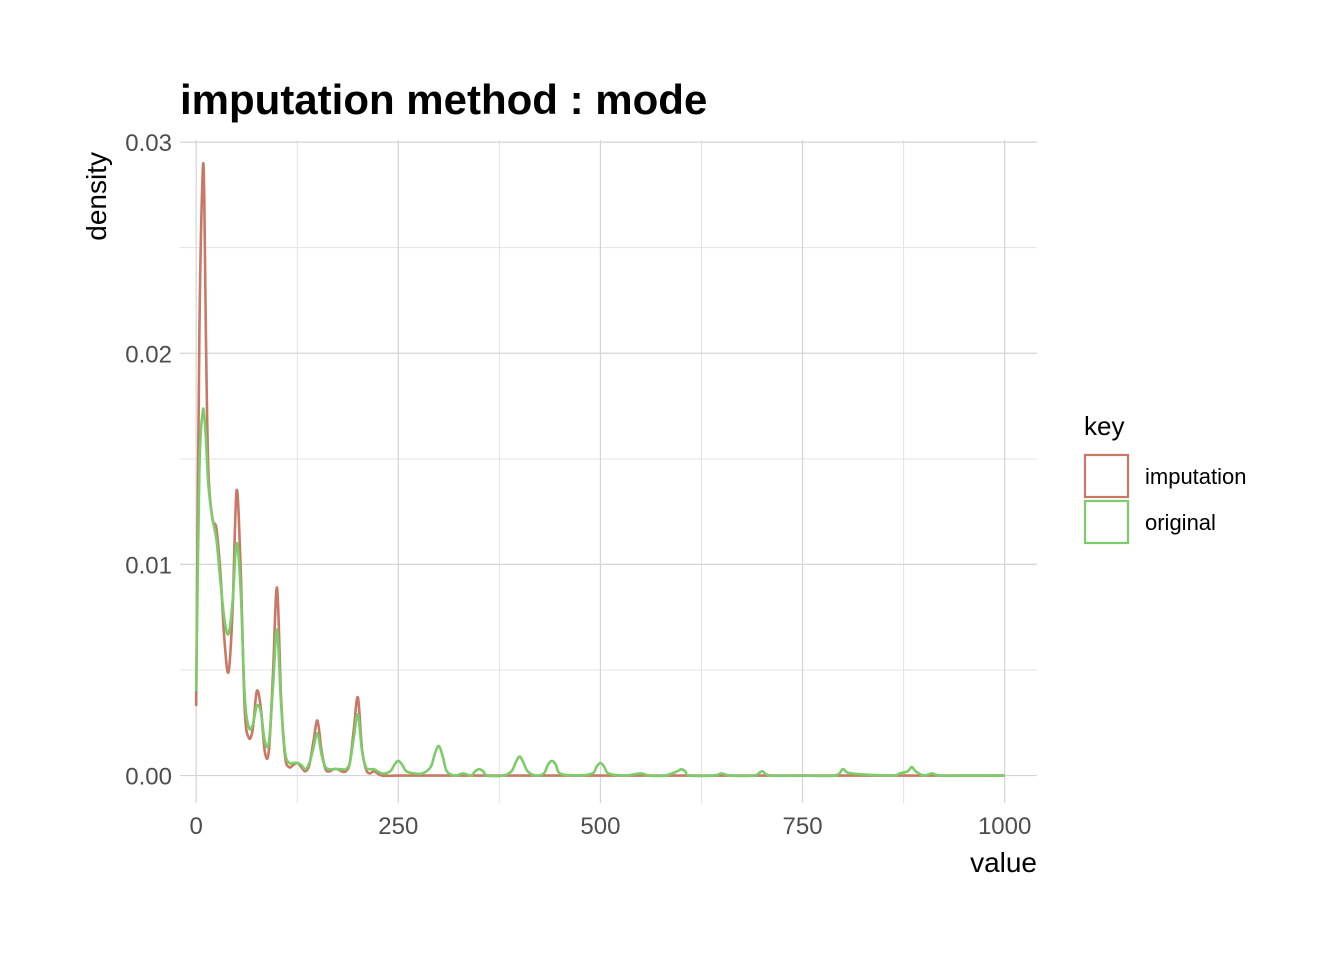 The width and height of the screenshot is (1344, 960). I want to click on y-tick-label: 0.03, so click(148, 143).